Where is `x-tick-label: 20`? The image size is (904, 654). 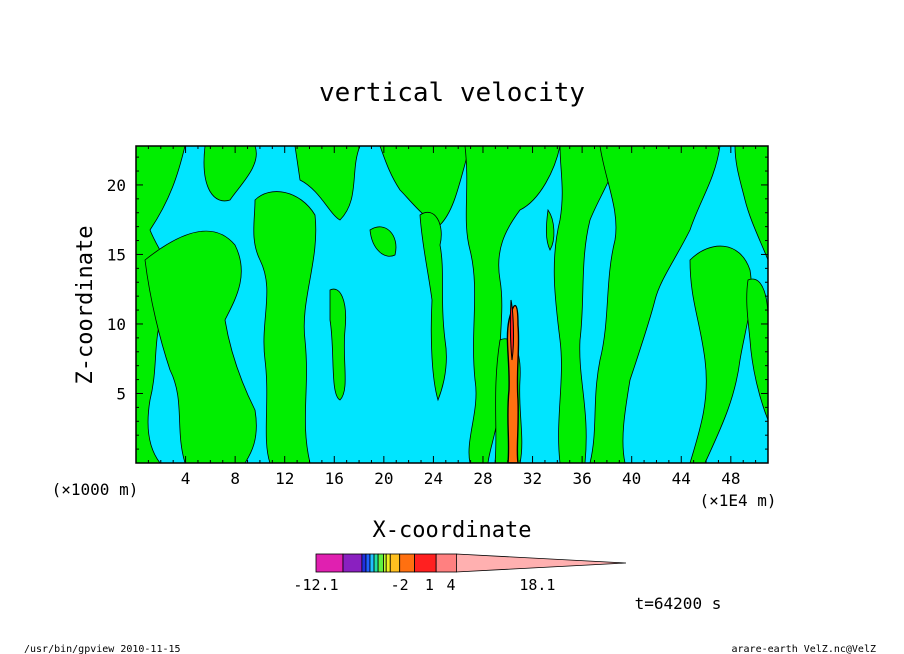
x-tick-label: 20 is located at coordinates (383, 478).